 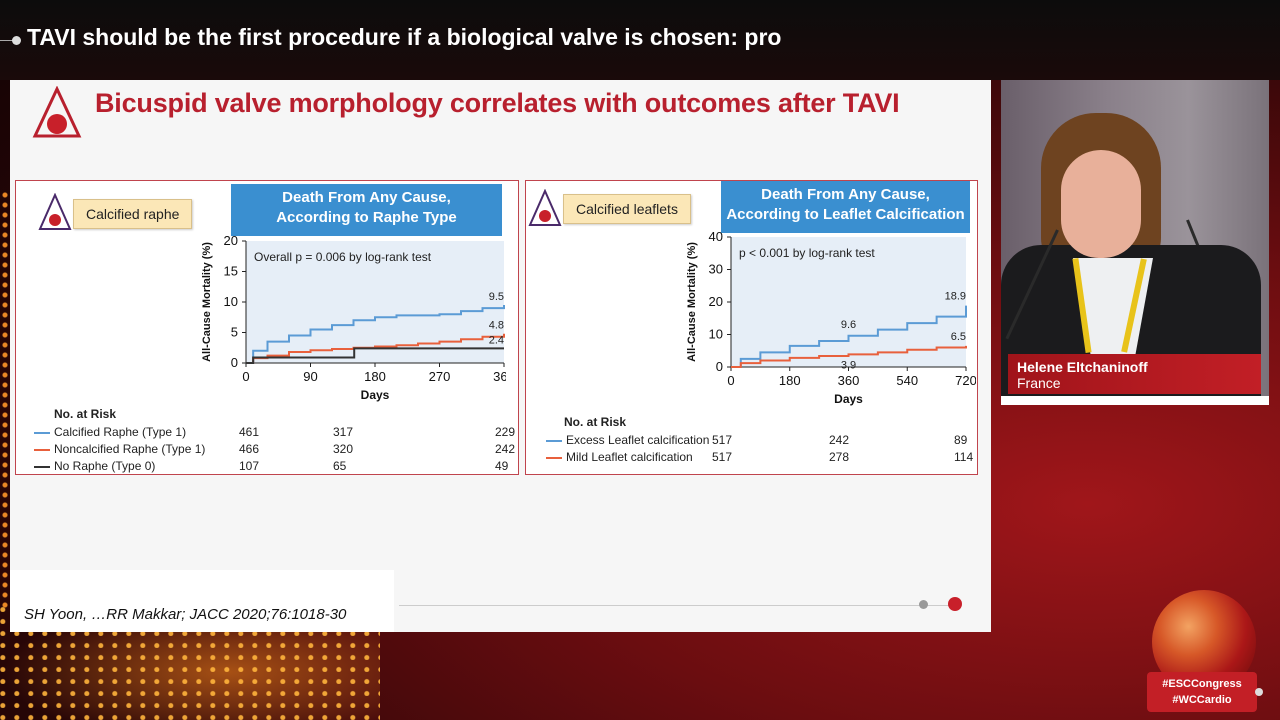 I want to click on speaker-nameplate: Helene Eltchaninoff France, so click(x=1134, y=374).